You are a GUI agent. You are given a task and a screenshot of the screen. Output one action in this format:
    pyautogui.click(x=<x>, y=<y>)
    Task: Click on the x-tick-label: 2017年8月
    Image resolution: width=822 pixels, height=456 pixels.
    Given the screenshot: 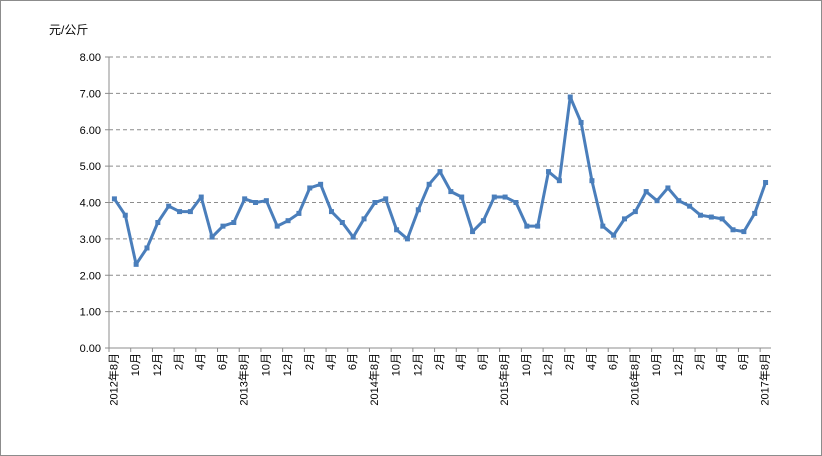 What is the action you would take?
    pyautogui.click(x=765, y=379)
    